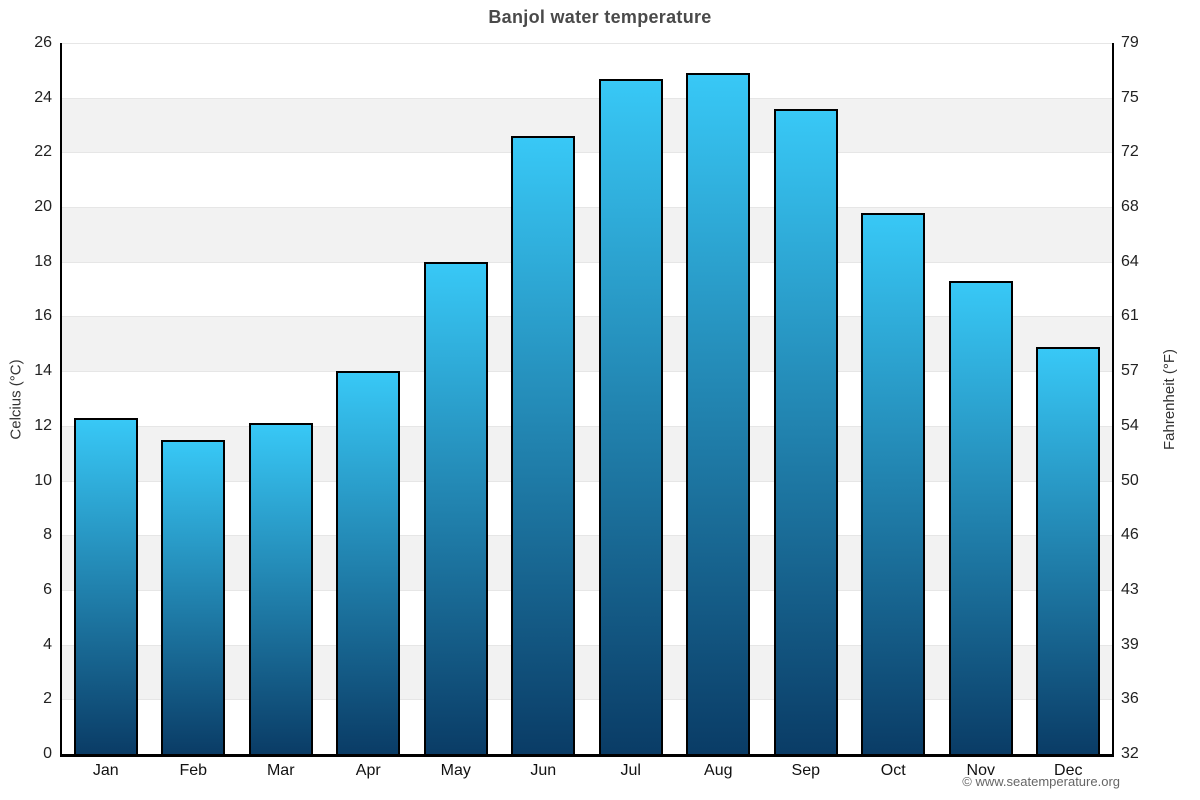 Image resolution: width=1200 pixels, height=800 pixels. I want to click on bar-slot-dec, so click(1069, 398).